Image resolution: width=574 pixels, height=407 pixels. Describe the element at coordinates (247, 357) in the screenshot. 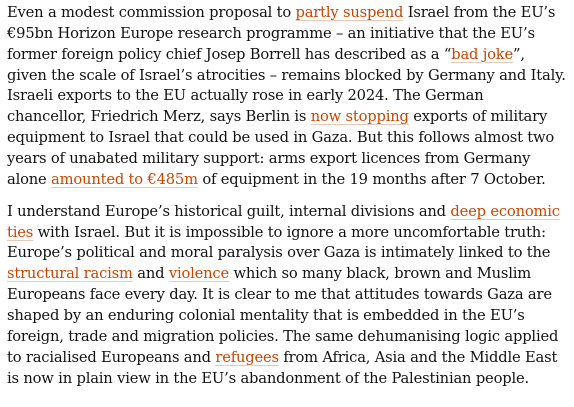

I see `link-refugees: refugees` at that location.